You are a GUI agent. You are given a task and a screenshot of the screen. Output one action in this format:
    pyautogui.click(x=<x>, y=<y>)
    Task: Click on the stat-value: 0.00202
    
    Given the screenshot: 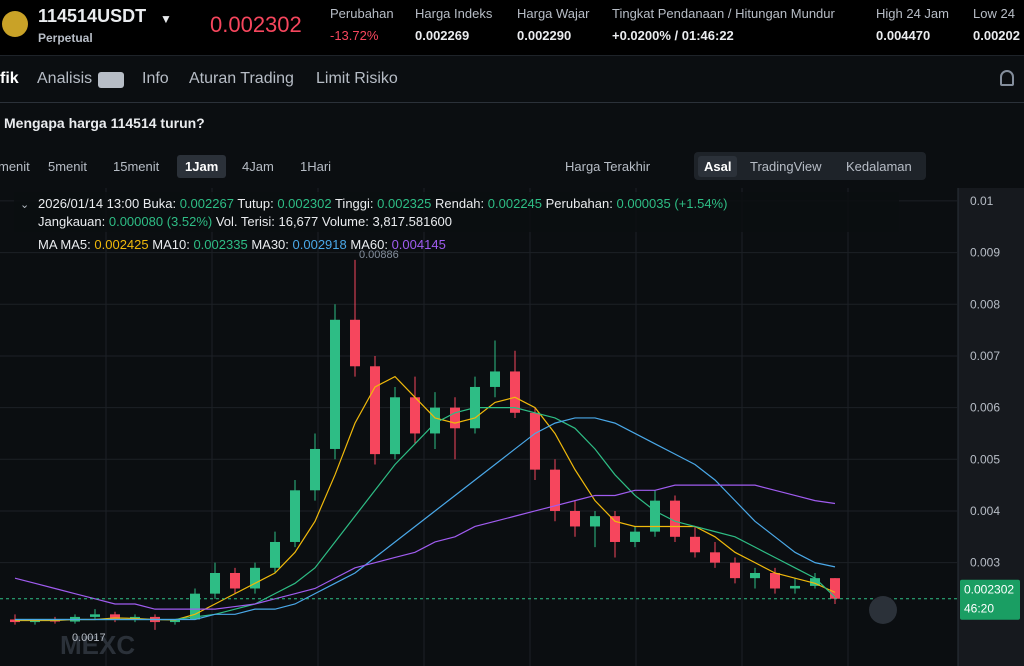 What is the action you would take?
    pyautogui.click(x=996, y=35)
    